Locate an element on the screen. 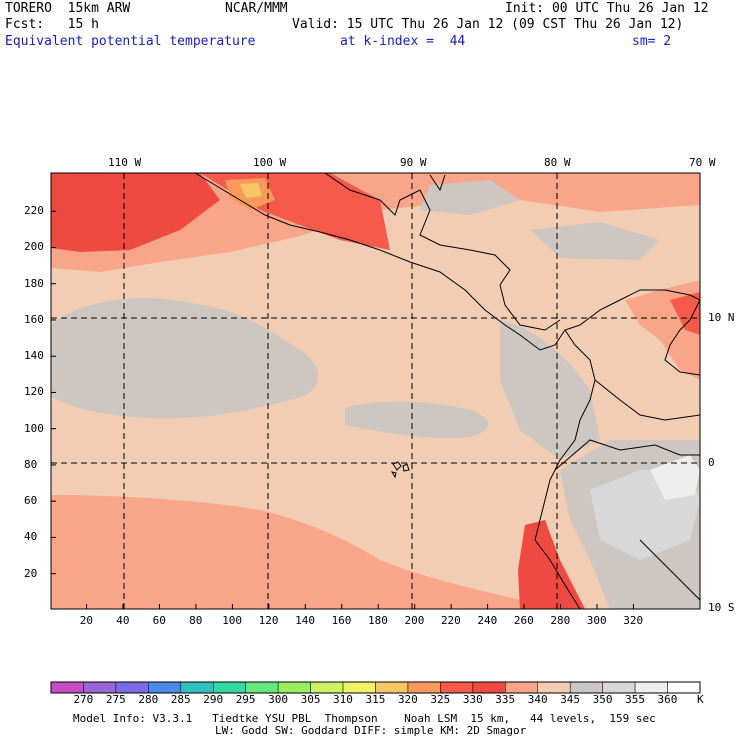 The image size is (740, 740). colorbar-label: 320 is located at coordinates (407, 699).